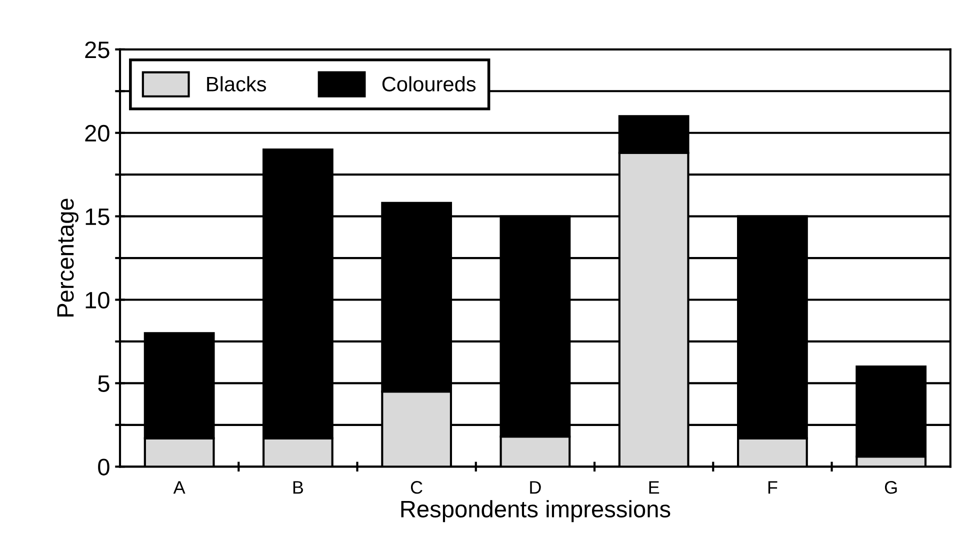  What do you see at coordinates (654, 487) in the screenshot?
I see `x-tick-label: E` at bounding box center [654, 487].